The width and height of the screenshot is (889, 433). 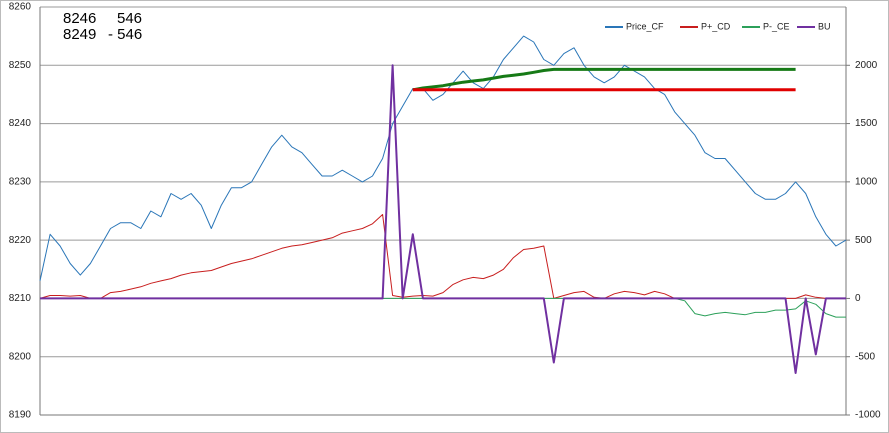 I want to click on legend-label: BU, so click(x=824, y=26).